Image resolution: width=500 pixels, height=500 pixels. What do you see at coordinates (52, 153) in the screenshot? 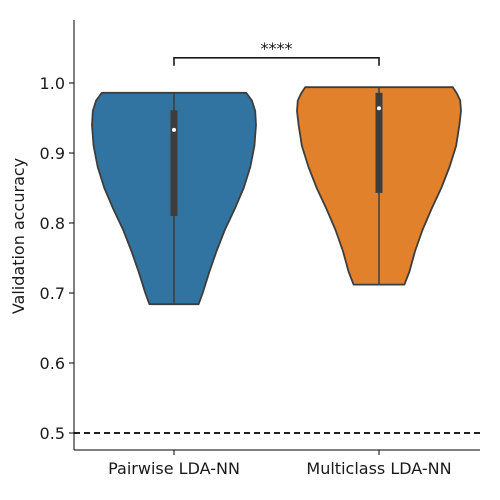
I see `y-tick-label: 0.9` at bounding box center [52, 153].